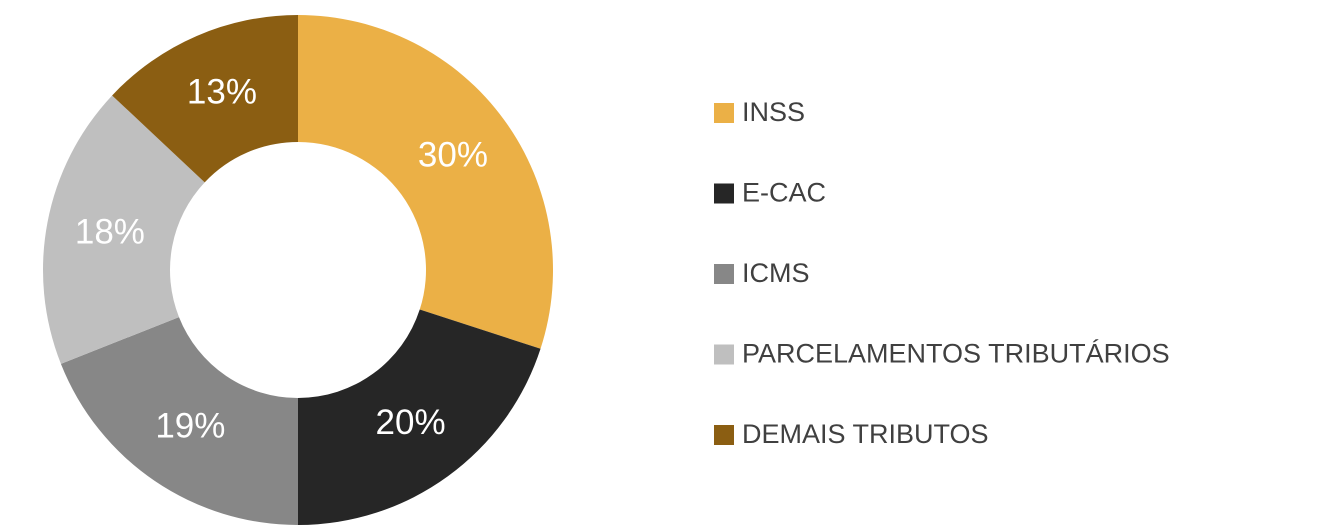 This screenshot has height=526, width=1341. What do you see at coordinates (110, 231) in the screenshot?
I see `slice-label: 18%` at bounding box center [110, 231].